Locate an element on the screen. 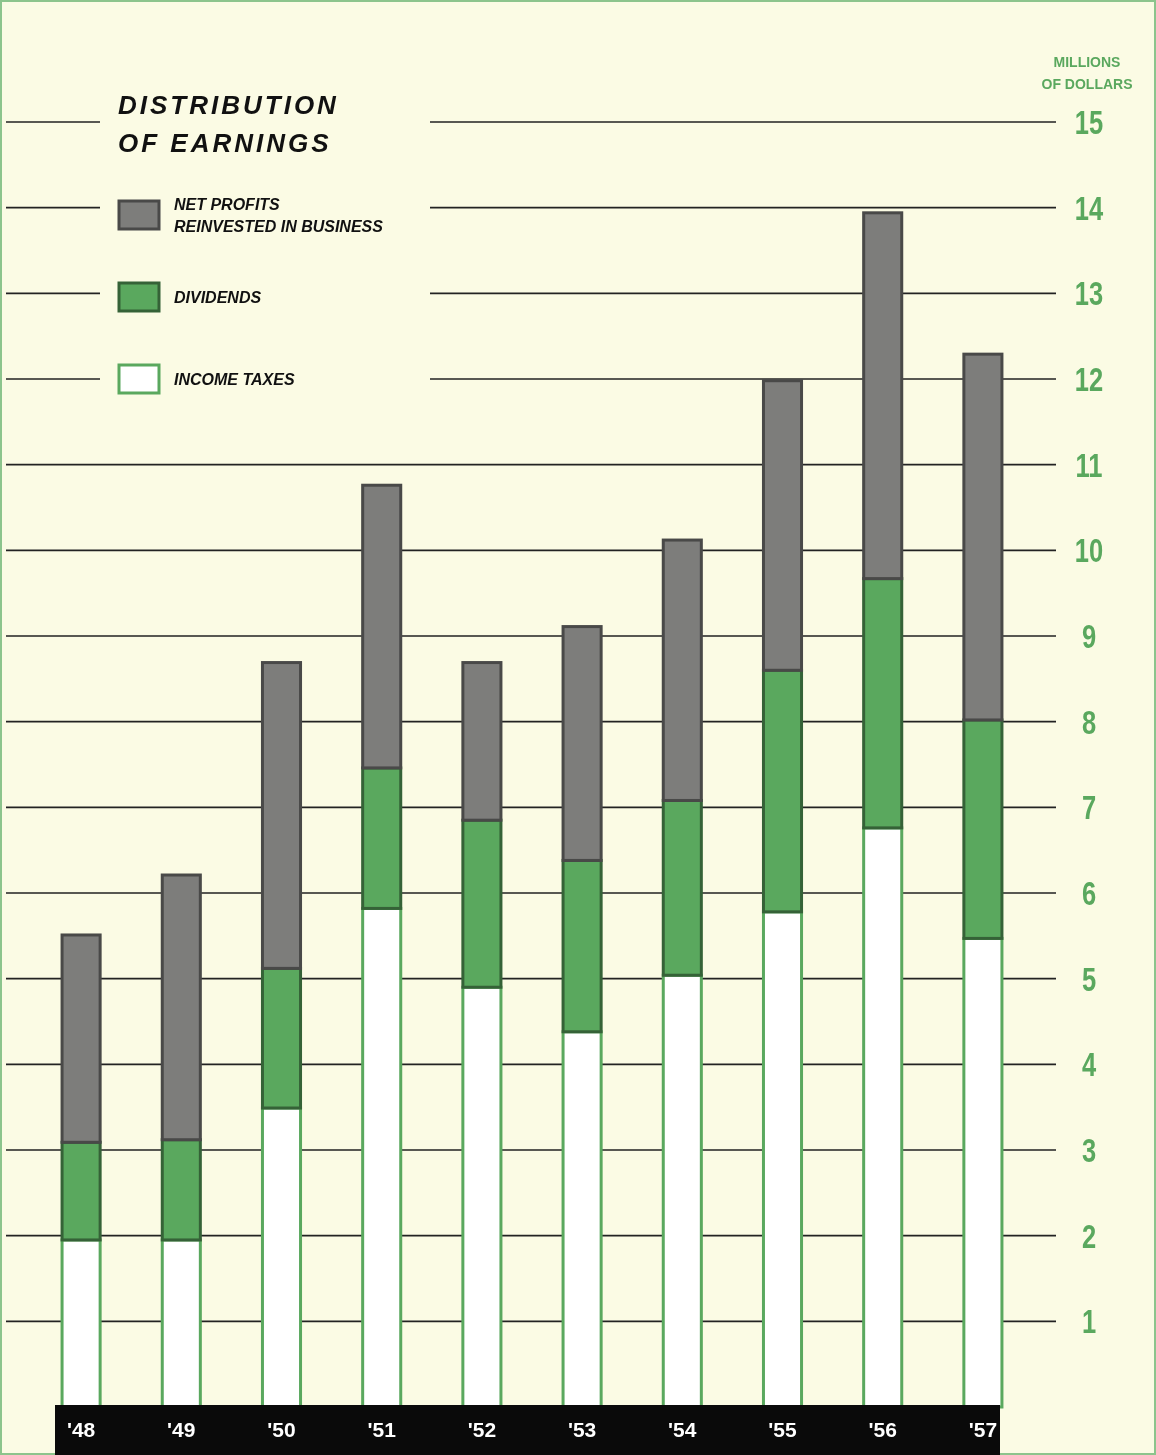 The image size is (1156, 1455). chart-title: DISTRIBUTION OF EARNINGS is located at coordinates (228, 124).